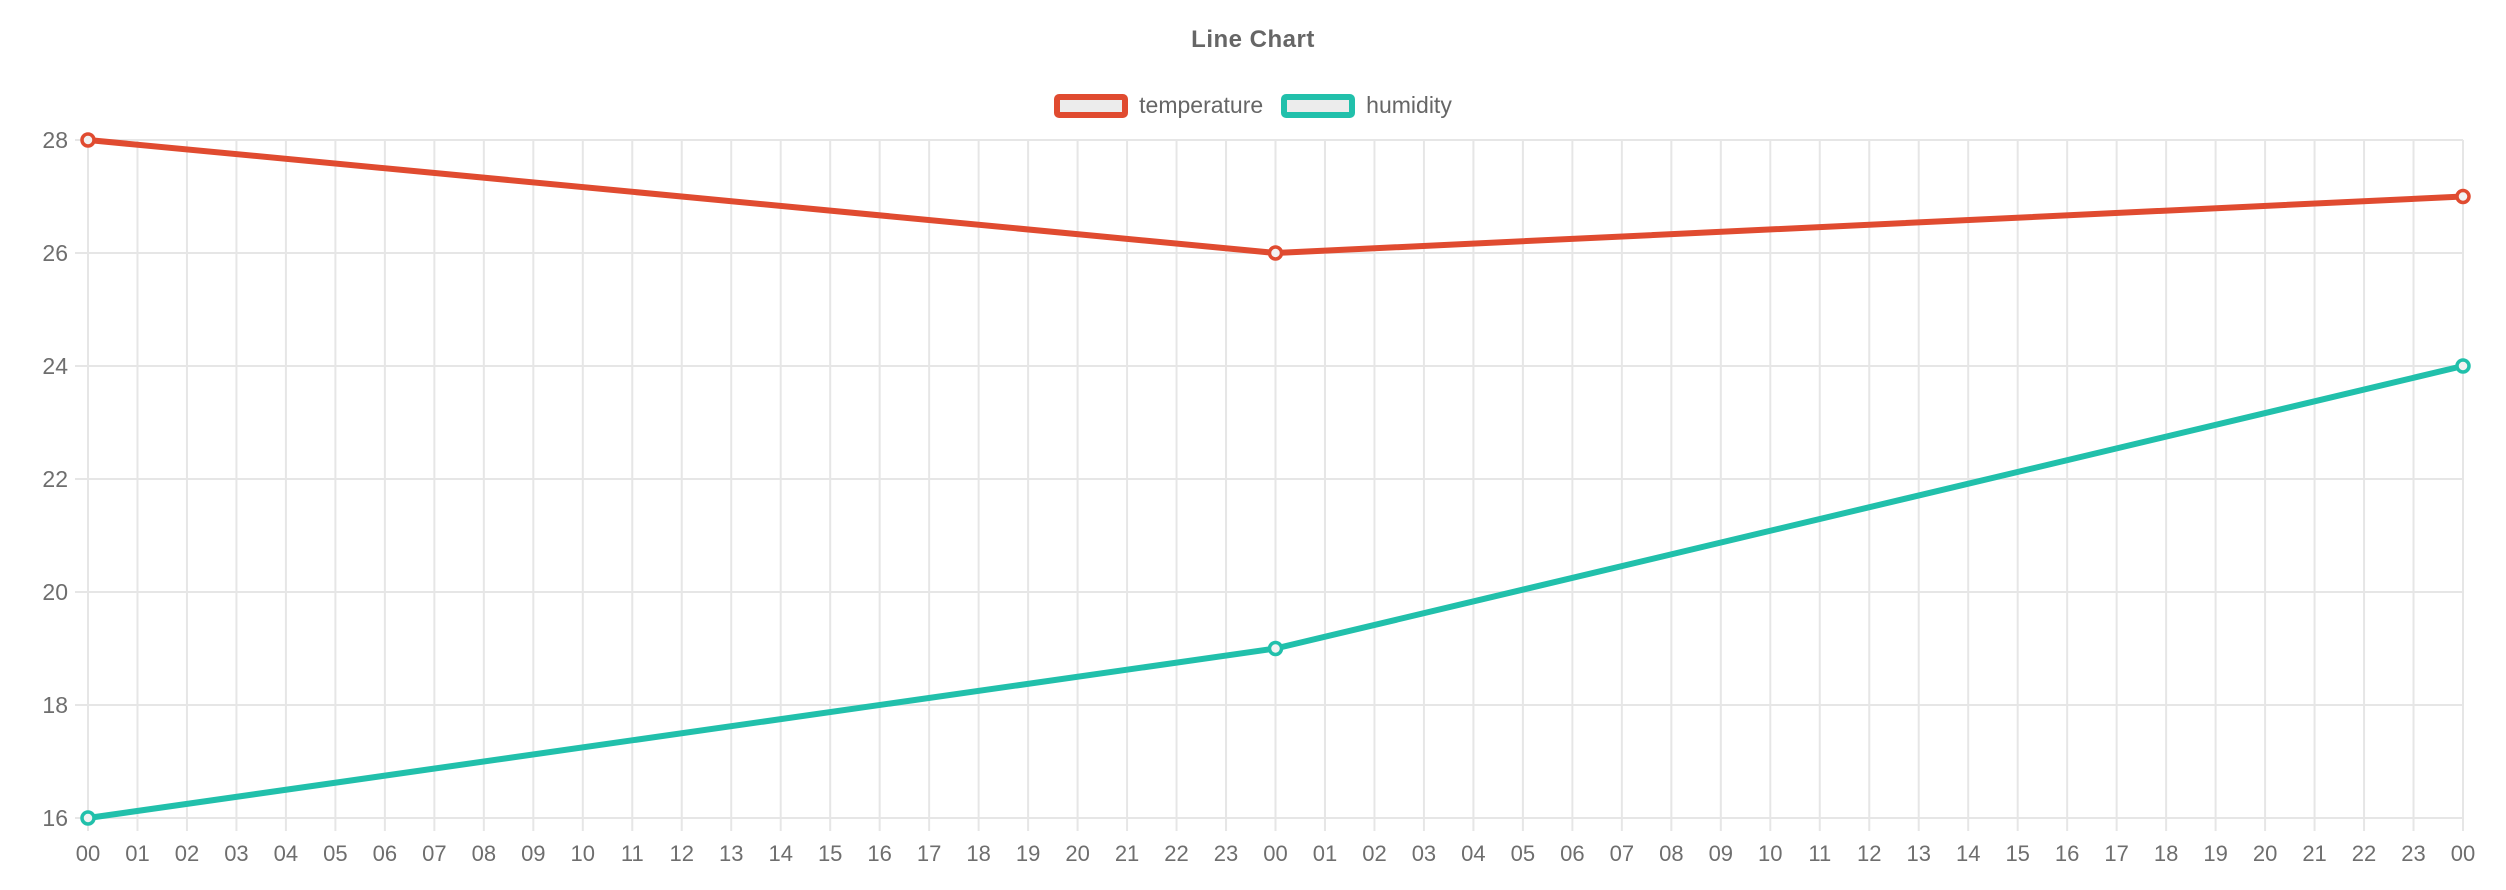  What do you see at coordinates (55, 253) in the screenshot?
I see `y-axis-tick-label: 26` at bounding box center [55, 253].